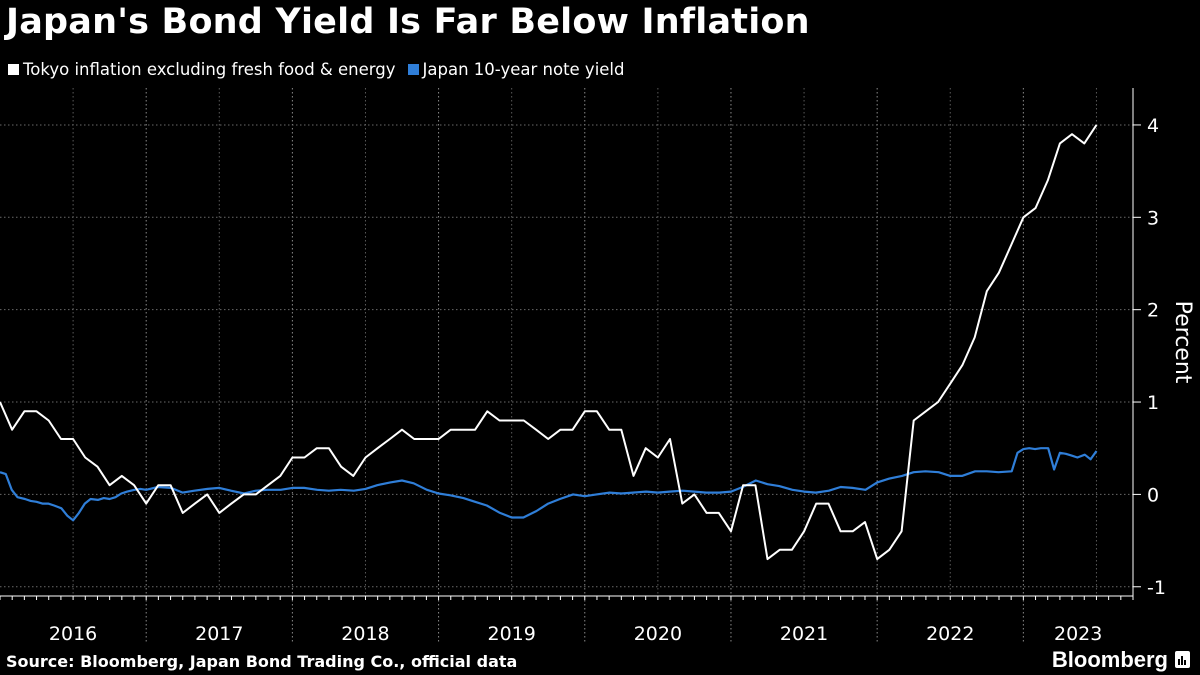  I want to click on y-tick-label: 3, so click(1153, 218).